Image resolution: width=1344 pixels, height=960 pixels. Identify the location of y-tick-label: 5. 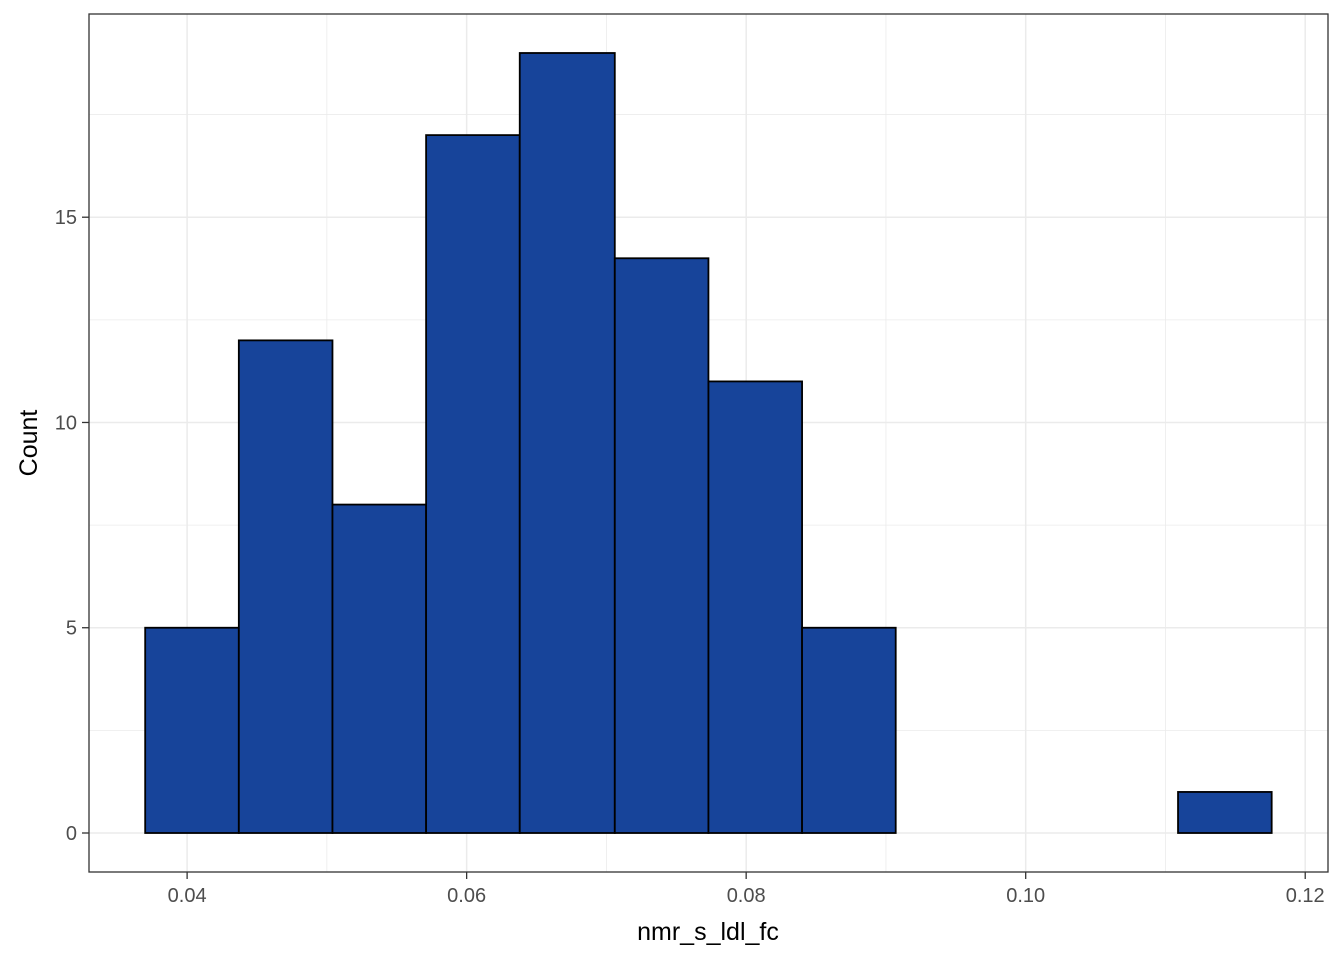
(71, 629).